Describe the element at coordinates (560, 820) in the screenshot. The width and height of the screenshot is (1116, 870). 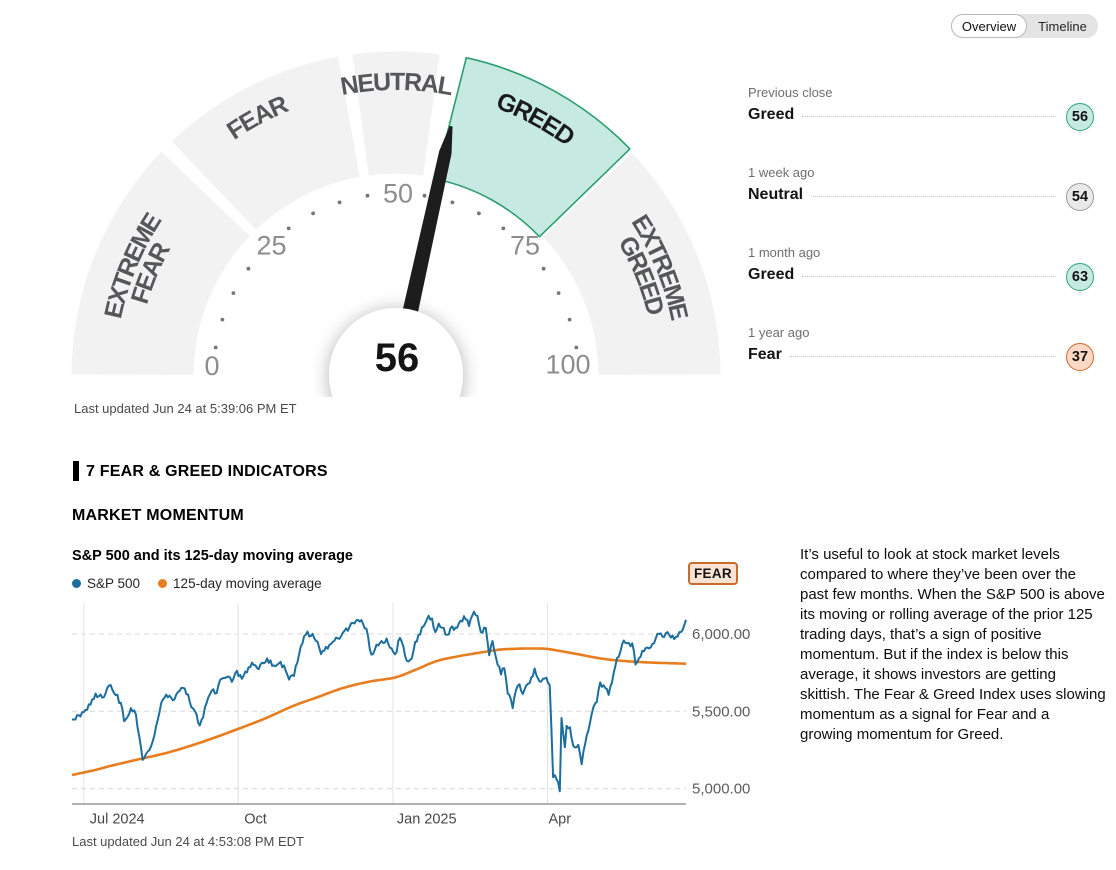
I see `svg-text: Apr` at that location.